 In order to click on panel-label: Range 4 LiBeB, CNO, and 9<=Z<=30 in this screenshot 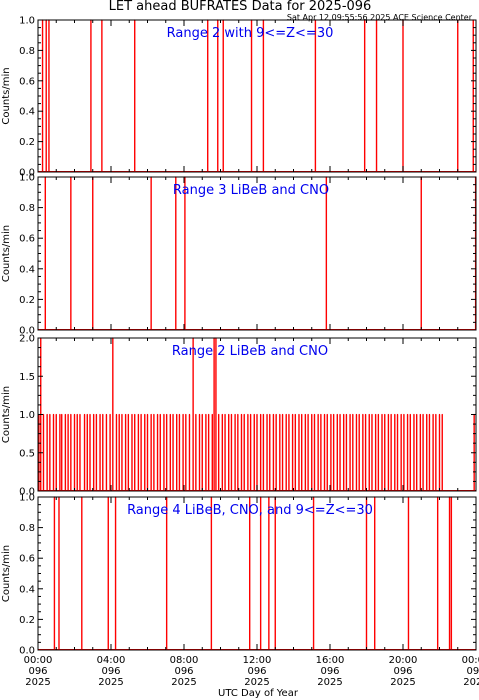, I will do `click(250, 510)`.